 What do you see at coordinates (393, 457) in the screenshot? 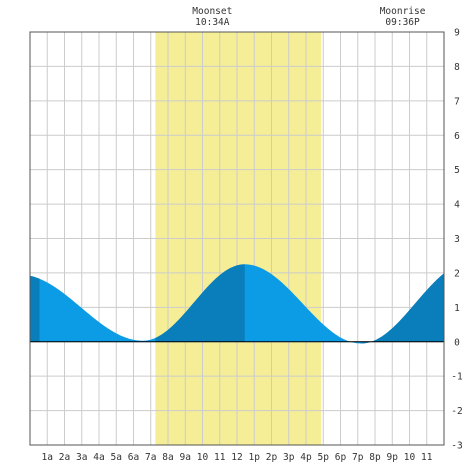
I see `x-tick-label: 9p` at bounding box center [393, 457].